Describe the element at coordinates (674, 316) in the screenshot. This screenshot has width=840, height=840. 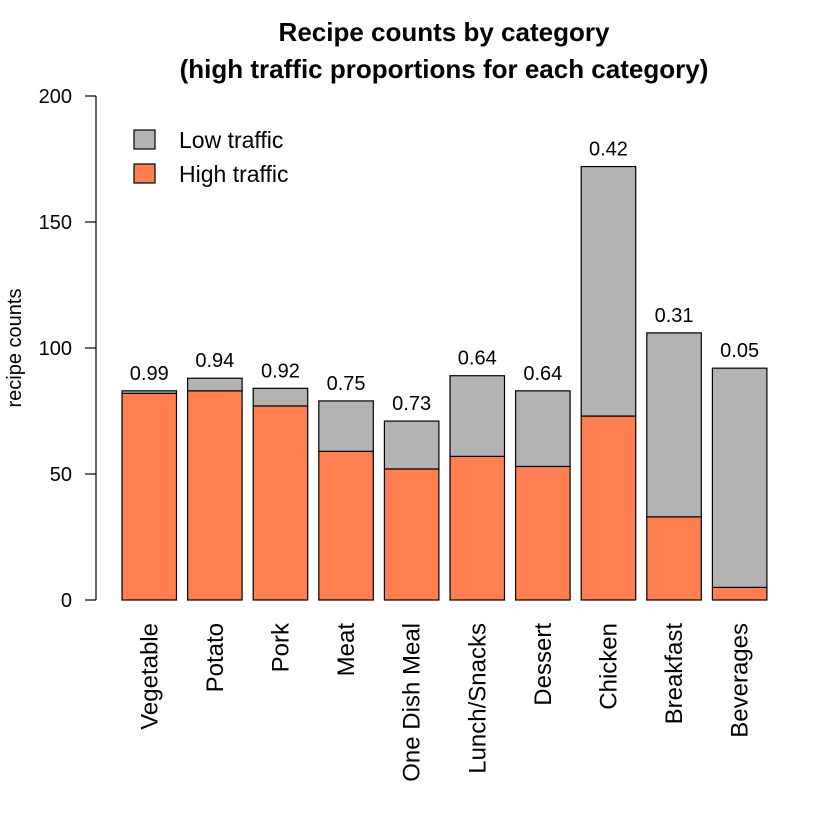
I see `bar-proportion-label: 0.31` at that location.